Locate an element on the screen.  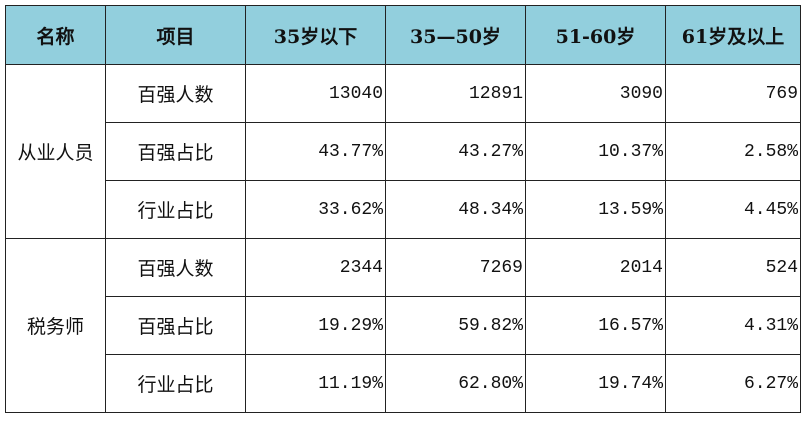
value-cell: 48.34% is located at coordinates (455, 209).